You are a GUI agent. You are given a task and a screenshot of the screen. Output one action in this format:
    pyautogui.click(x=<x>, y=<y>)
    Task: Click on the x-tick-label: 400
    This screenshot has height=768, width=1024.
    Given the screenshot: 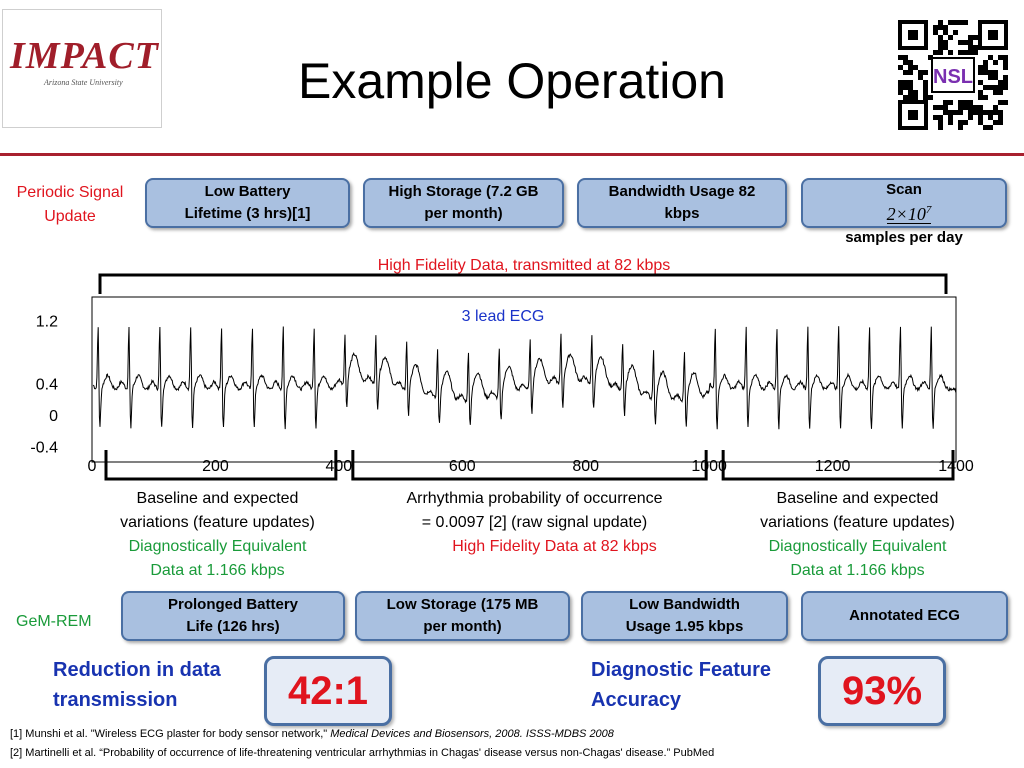 What is the action you would take?
    pyautogui.click(x=339, y=466)
    